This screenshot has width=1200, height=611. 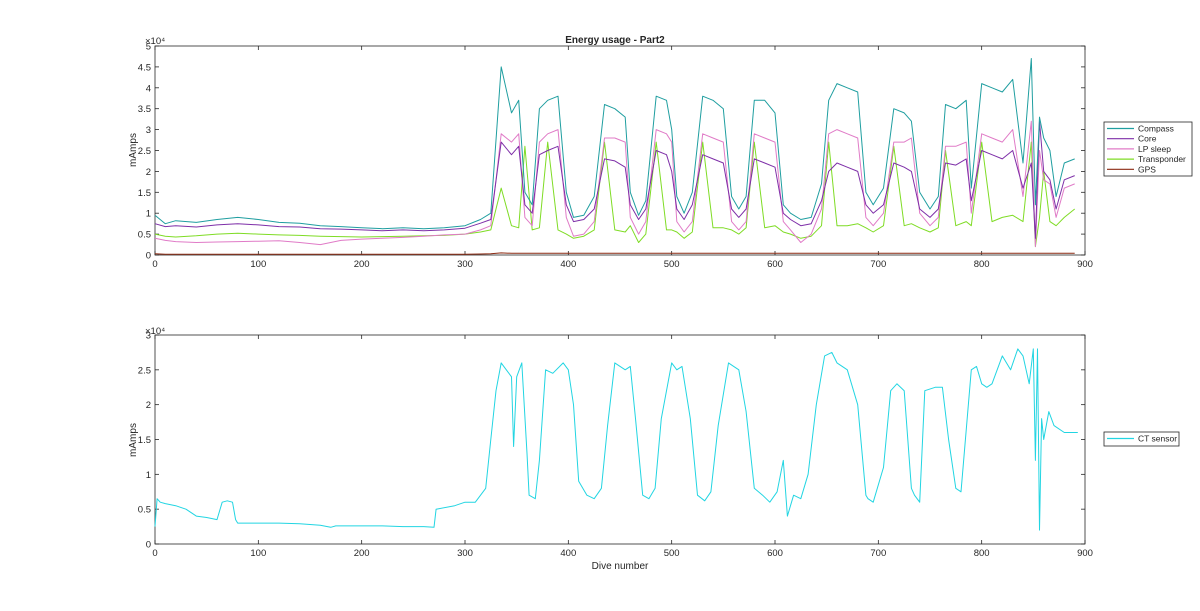 What do you see at coordinates (1156, 129) in the screenshot?
I see `legend-label-compass: Compass` at bounding box center [1156, 129].